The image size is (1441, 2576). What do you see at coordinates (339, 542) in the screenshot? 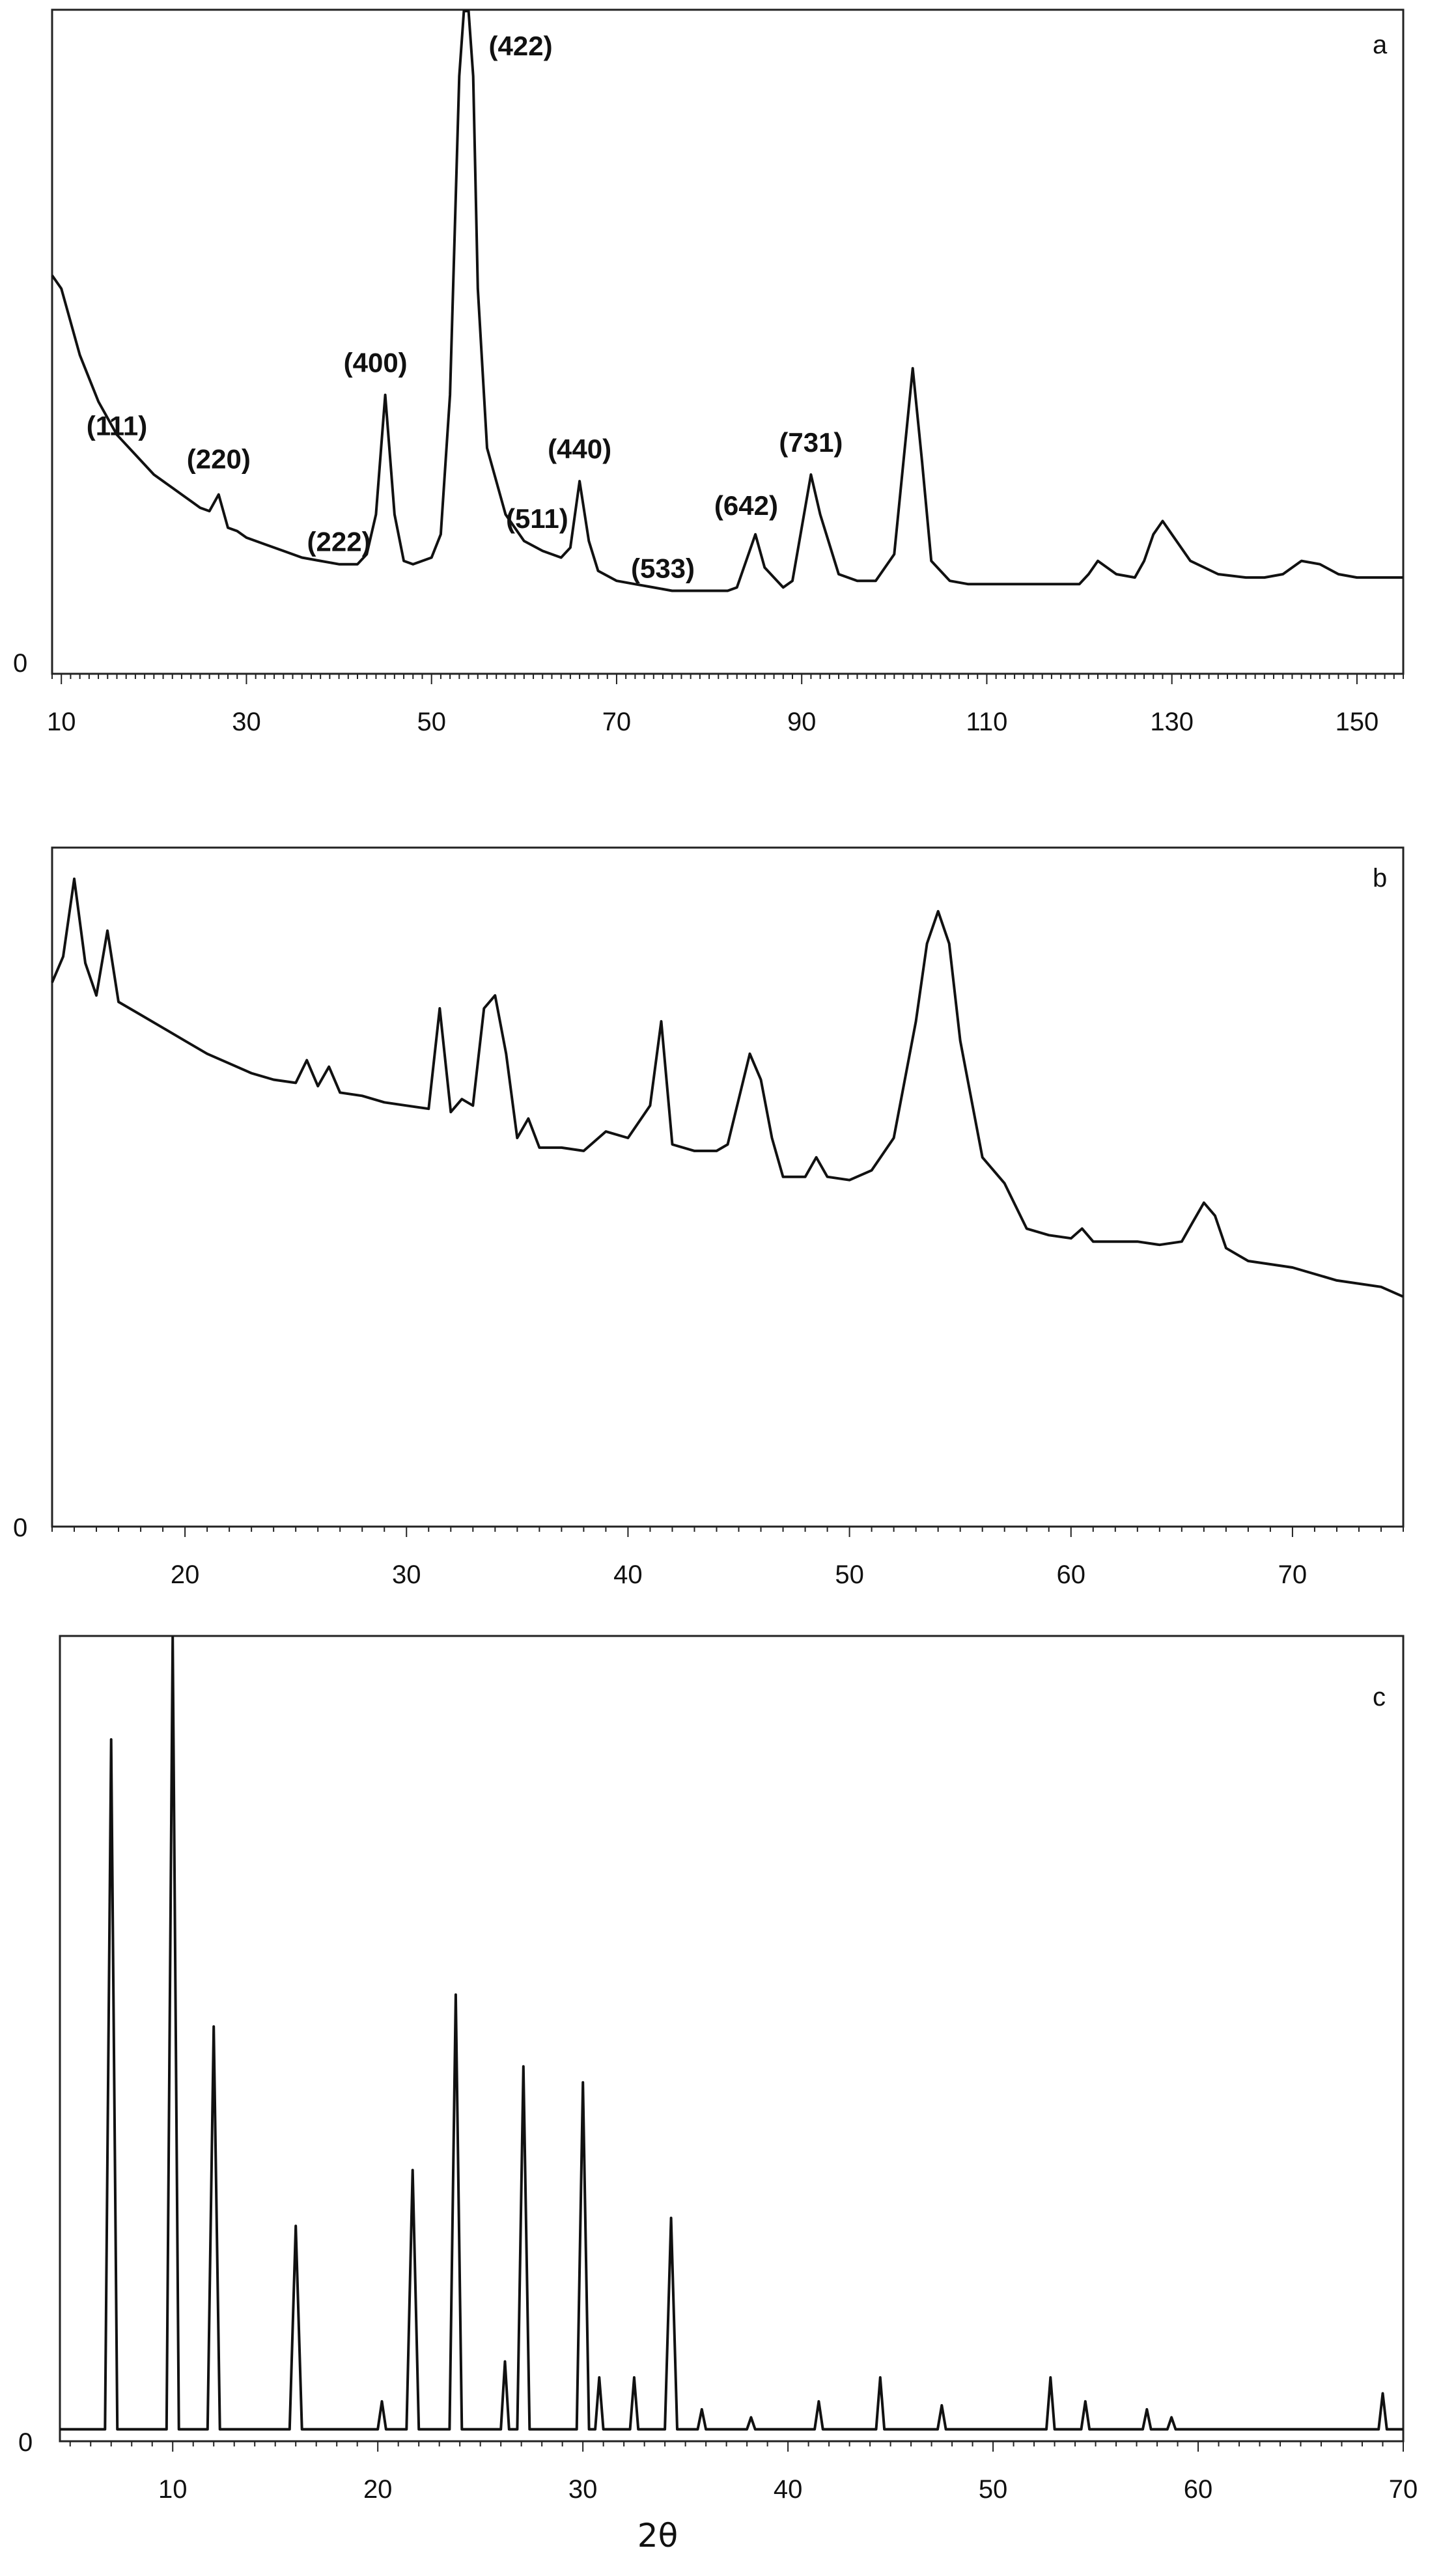
I see `peak-label: (222)` at bounding box center [339, 542].